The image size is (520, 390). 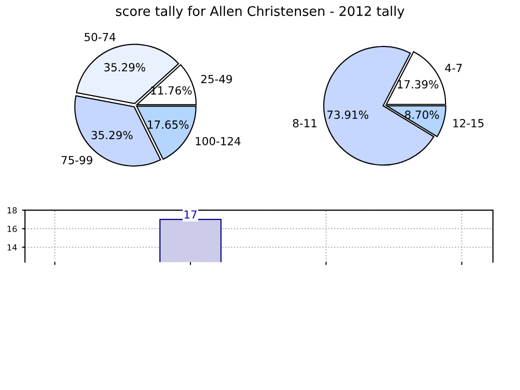 What do you see at coordinates (347, 114) in the screenshot?
I see `data-label: 73.91%` at bounding box center [347, 114].